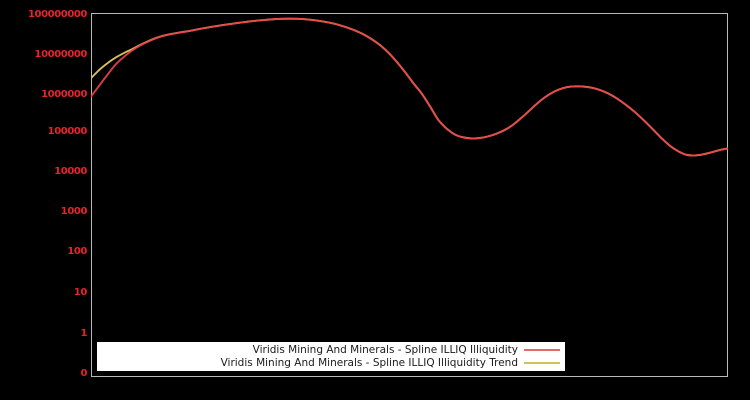  Describe the element at coordinates (83, 373) in the screenshot. I see `y-tick-label: 0` at that location.